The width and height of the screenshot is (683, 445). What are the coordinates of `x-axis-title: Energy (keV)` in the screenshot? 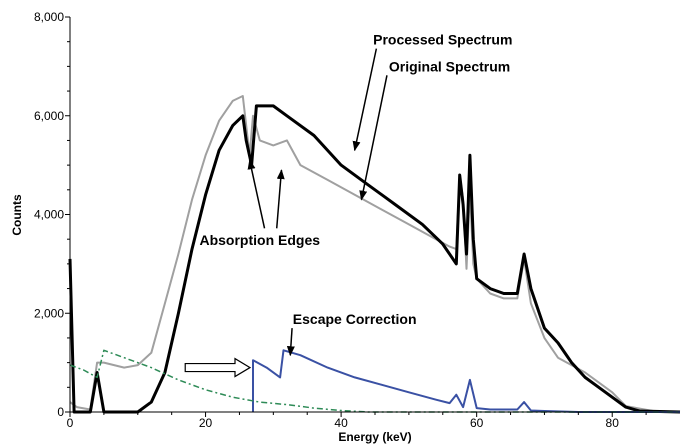 It's located at (374, 437).